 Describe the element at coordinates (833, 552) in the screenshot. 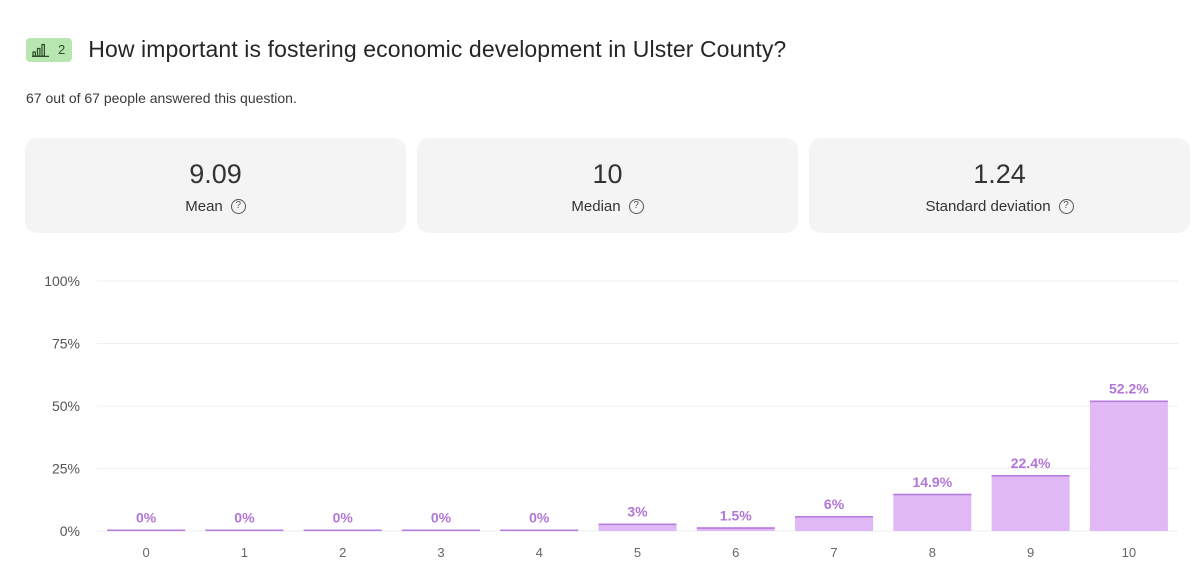

I see `x-tick-label: 7` at that location.